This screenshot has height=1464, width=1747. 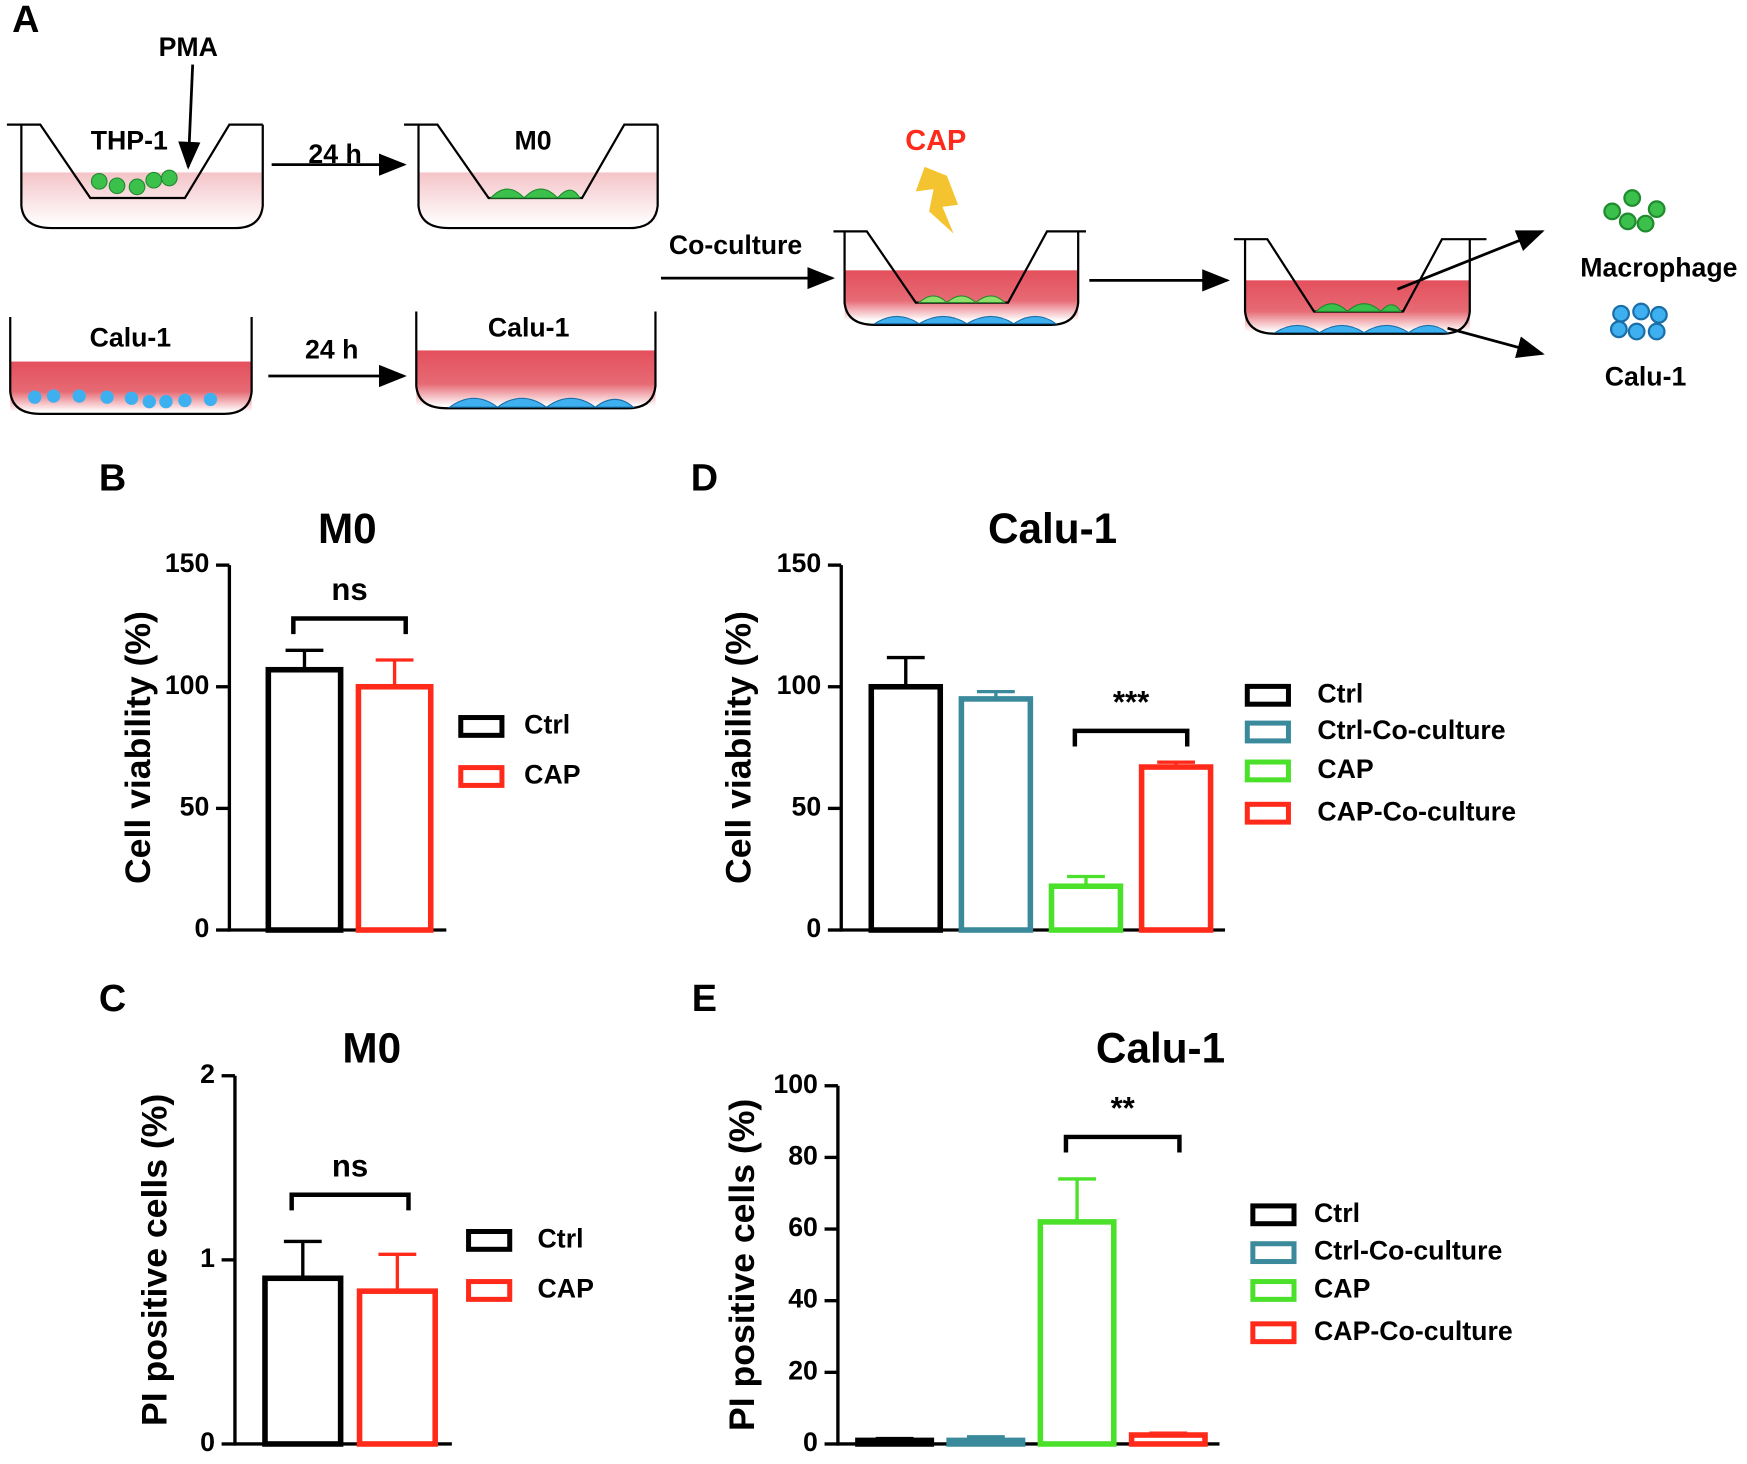 I want to click on y-tick-label: 50, so click(x=195, y=806).